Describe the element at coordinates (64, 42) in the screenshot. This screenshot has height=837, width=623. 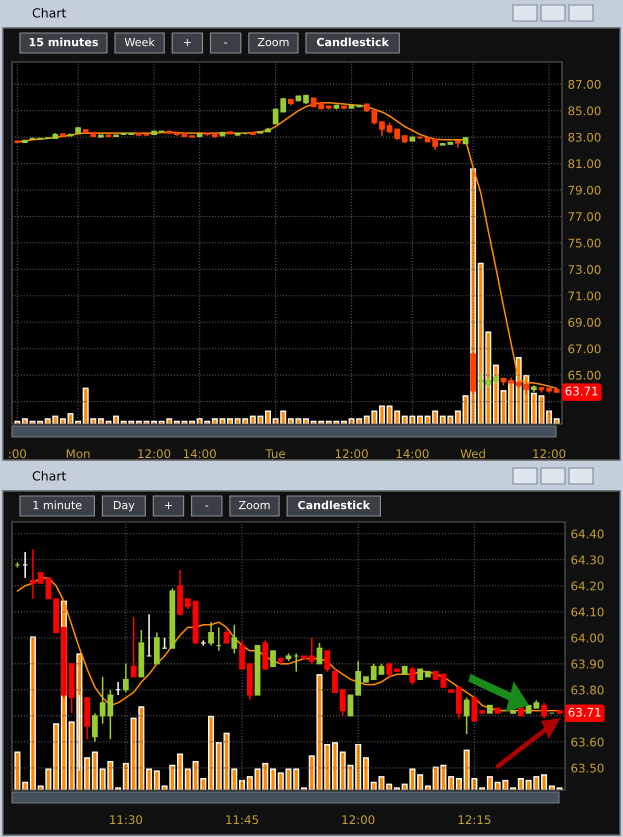
I see `text: 15 minutes` at that location.